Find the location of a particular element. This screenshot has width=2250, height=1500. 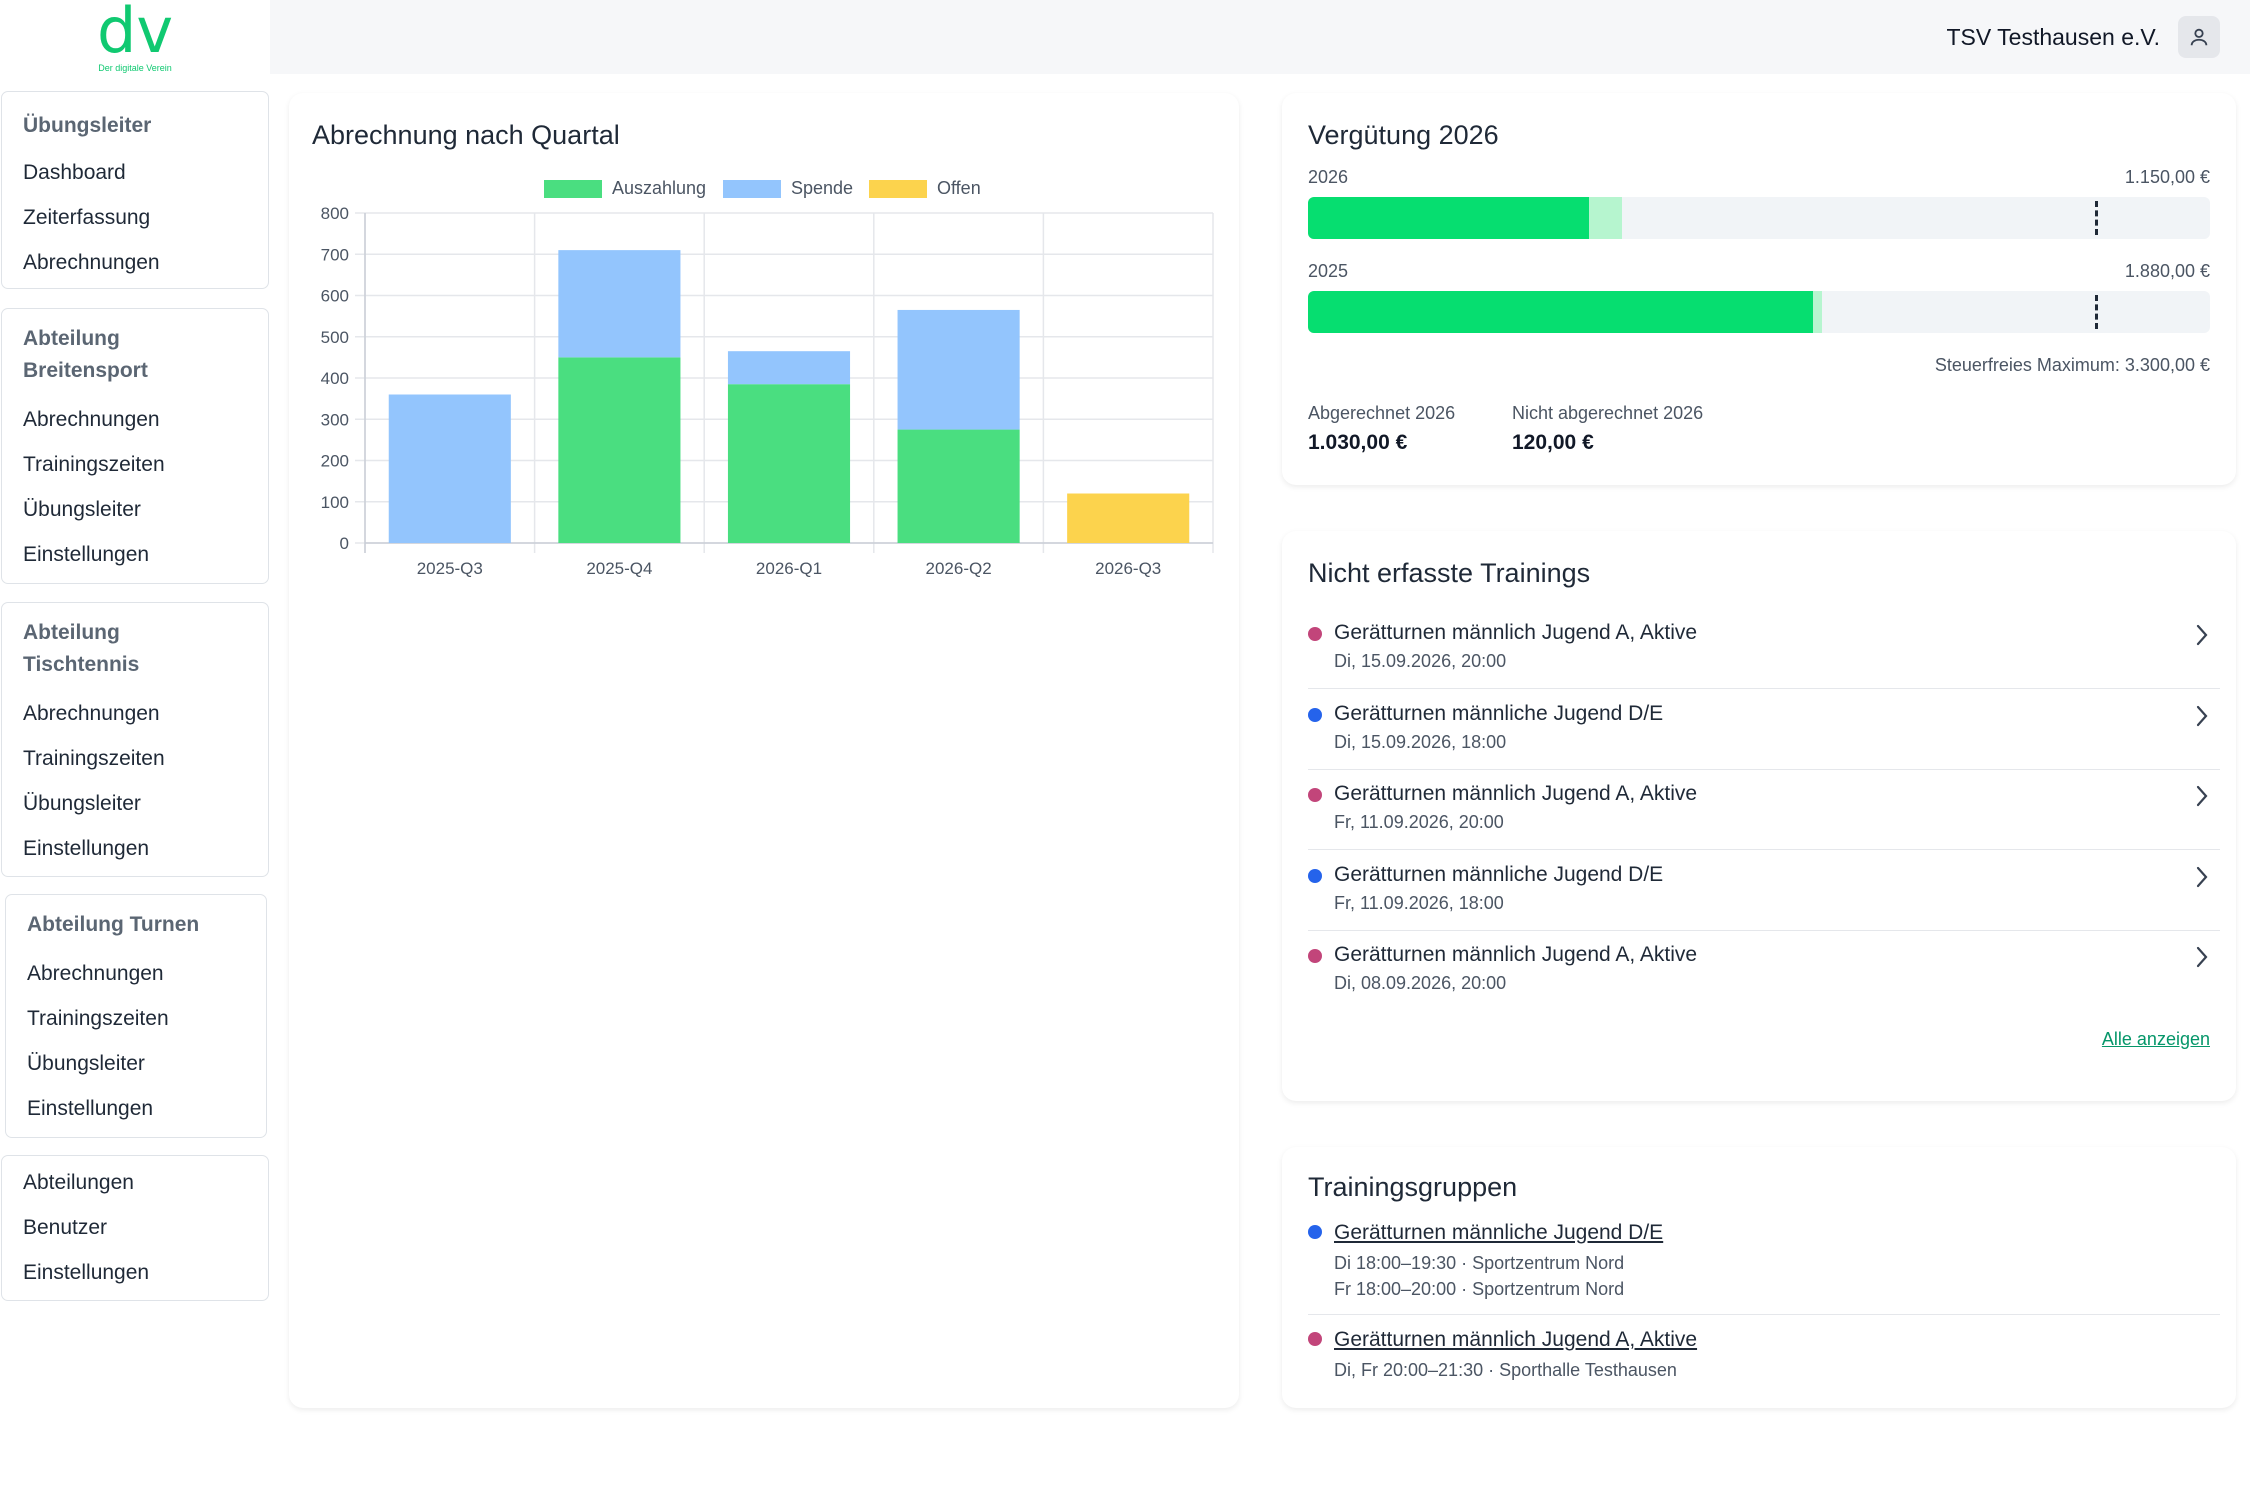

user-menu-button is located at coordinates (2199, 37).